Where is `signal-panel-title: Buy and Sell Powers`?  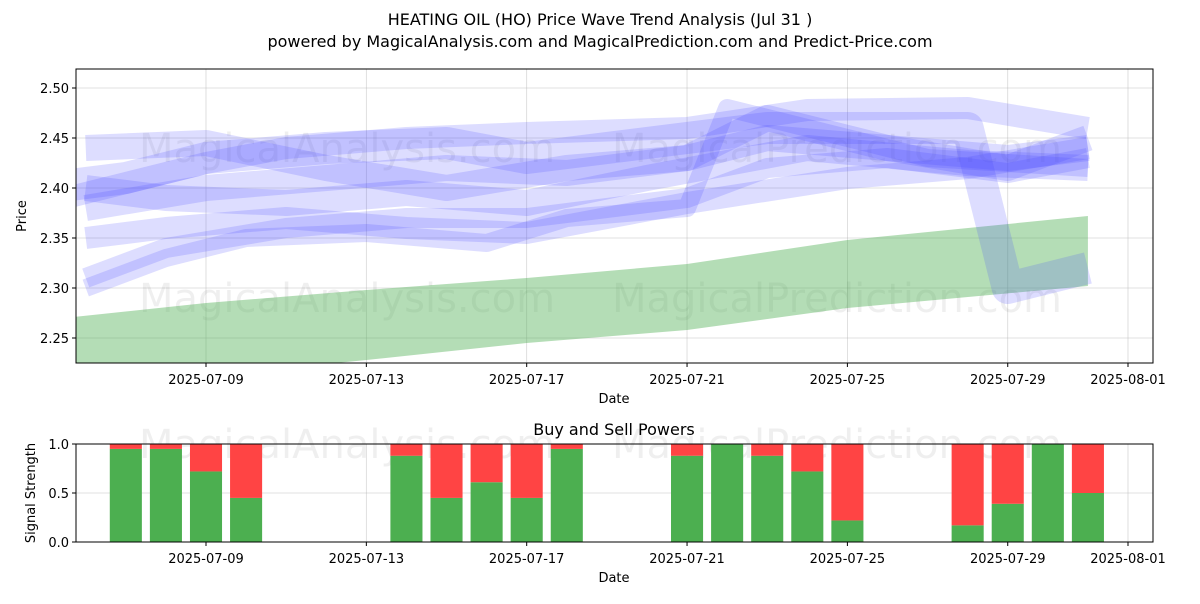 signal-panel-title: Buy and Sell Powers is located at coordinates (614, 429).